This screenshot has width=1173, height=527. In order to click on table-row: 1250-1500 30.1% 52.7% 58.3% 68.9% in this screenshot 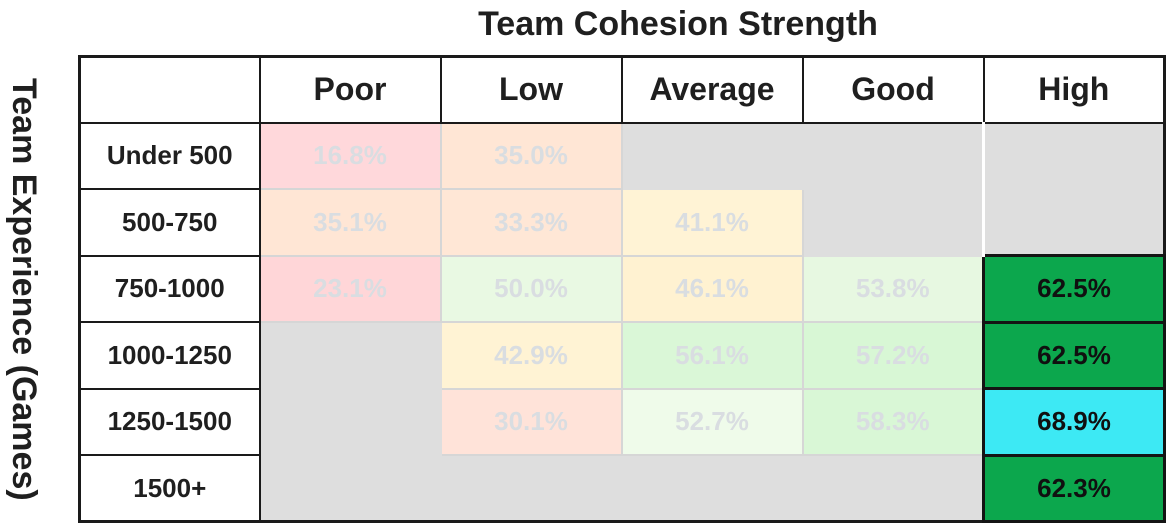, I will do `click(622, 422)`.